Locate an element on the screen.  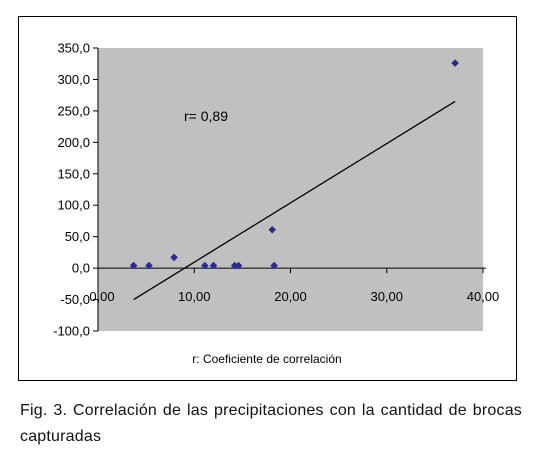
x-tick-label: 0,00 is located at coordinates (101, 296).